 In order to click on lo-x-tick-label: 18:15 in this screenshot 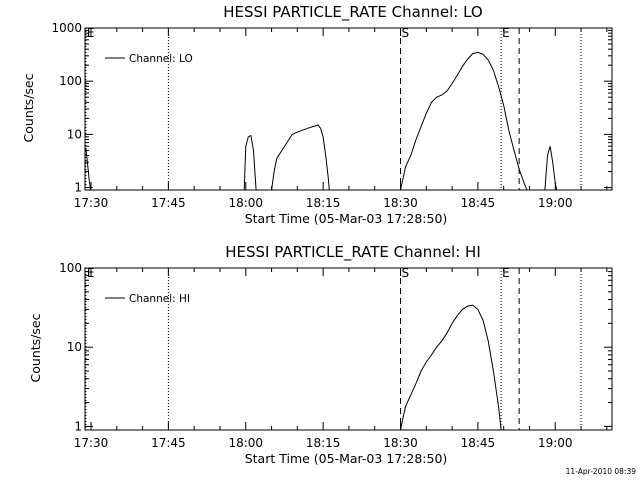, I will do `click(323, 203)`.